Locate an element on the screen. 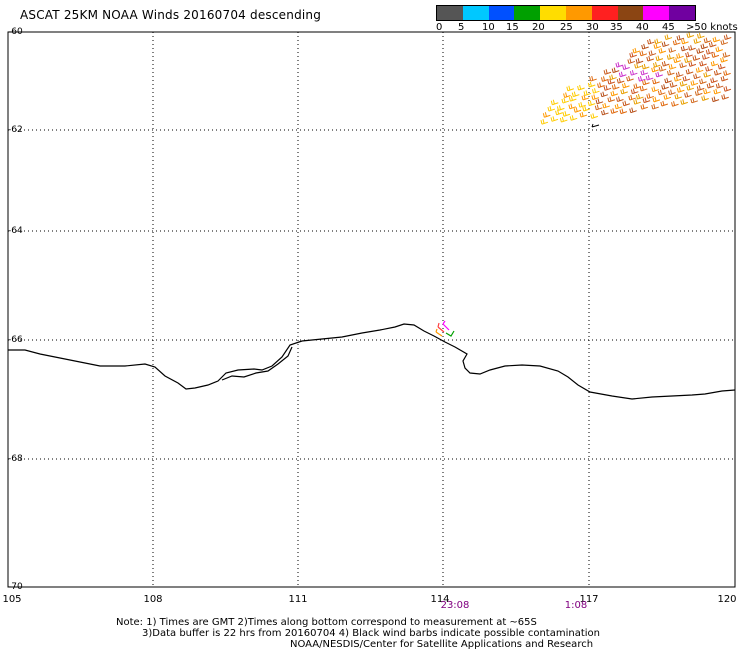 The height and width of the screenshot is (650, 740). wind-barb-green is located at coordinates (450, 333).